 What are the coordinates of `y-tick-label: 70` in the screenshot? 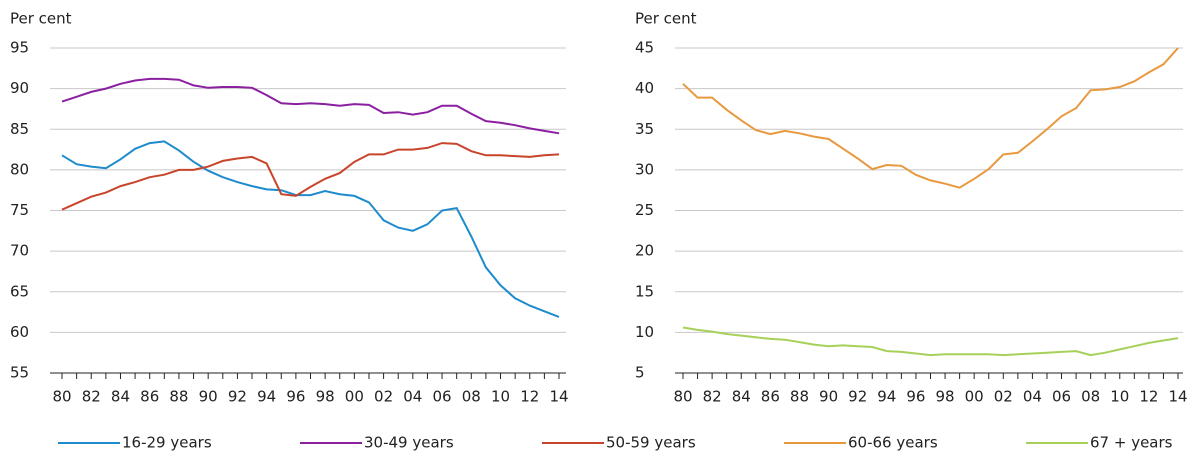 It's located at (19, 251).